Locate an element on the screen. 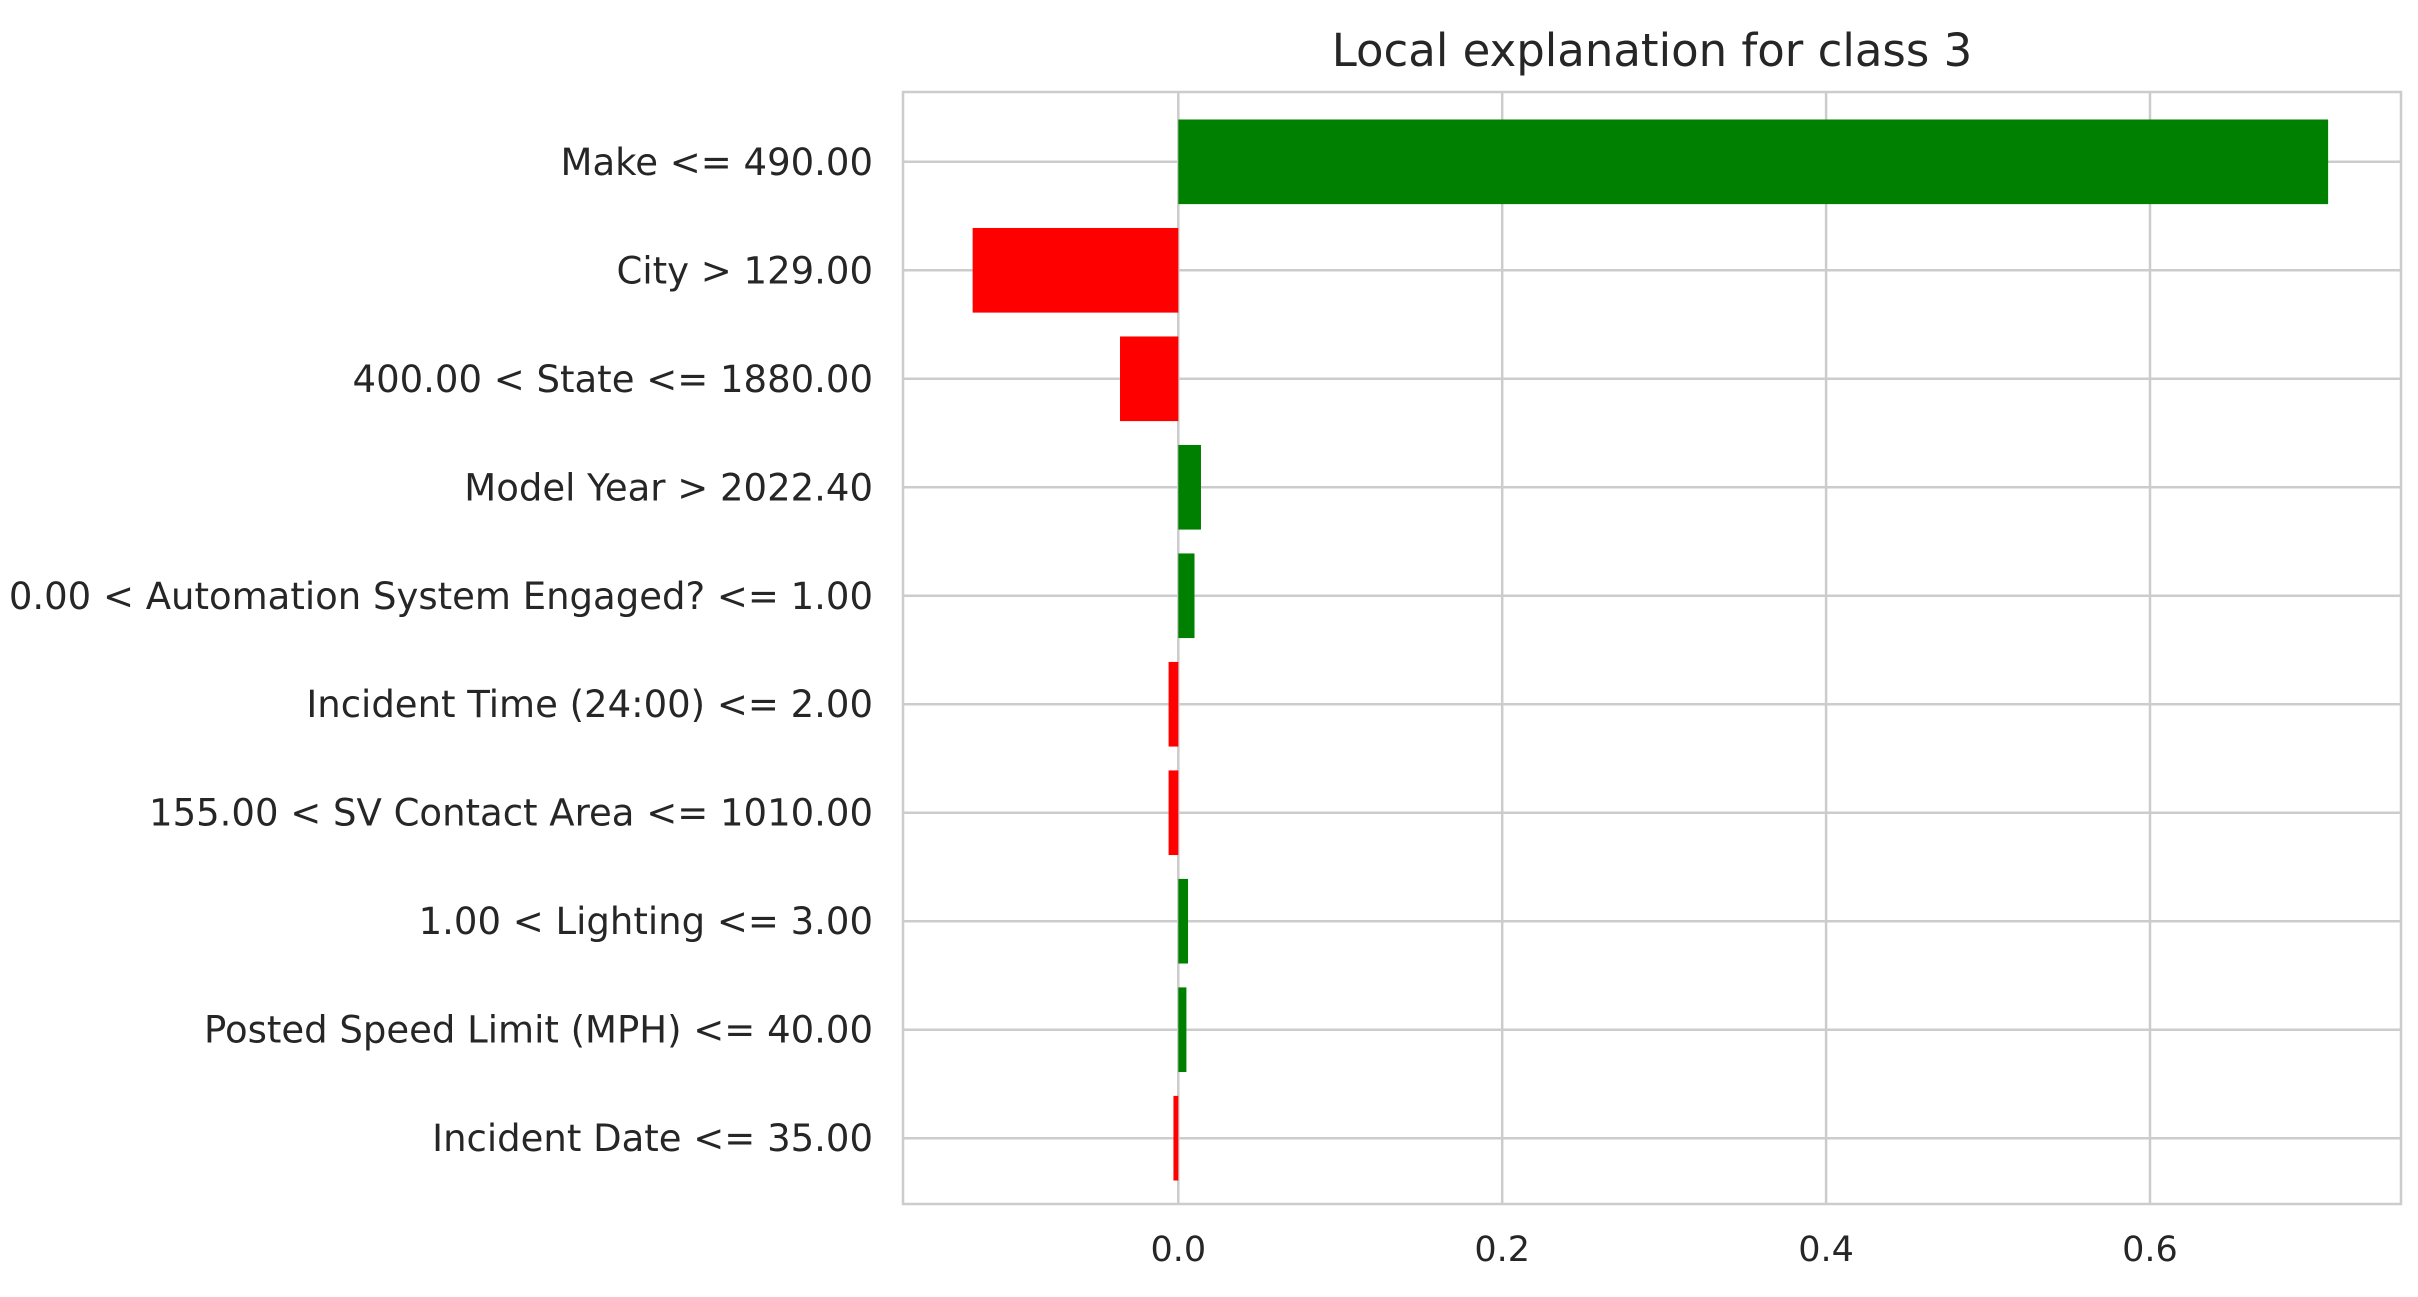  chart-title: Local explanation for class 3 is located at coordinates (1652, 50).